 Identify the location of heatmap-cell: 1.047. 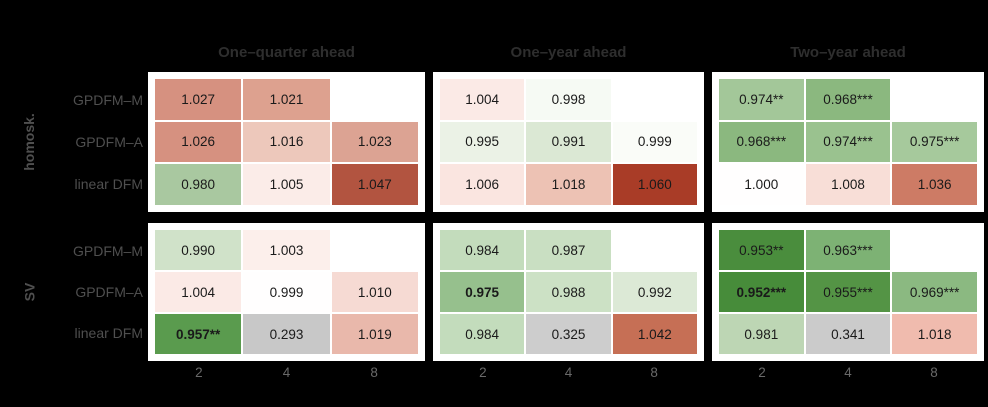
(374, 184).